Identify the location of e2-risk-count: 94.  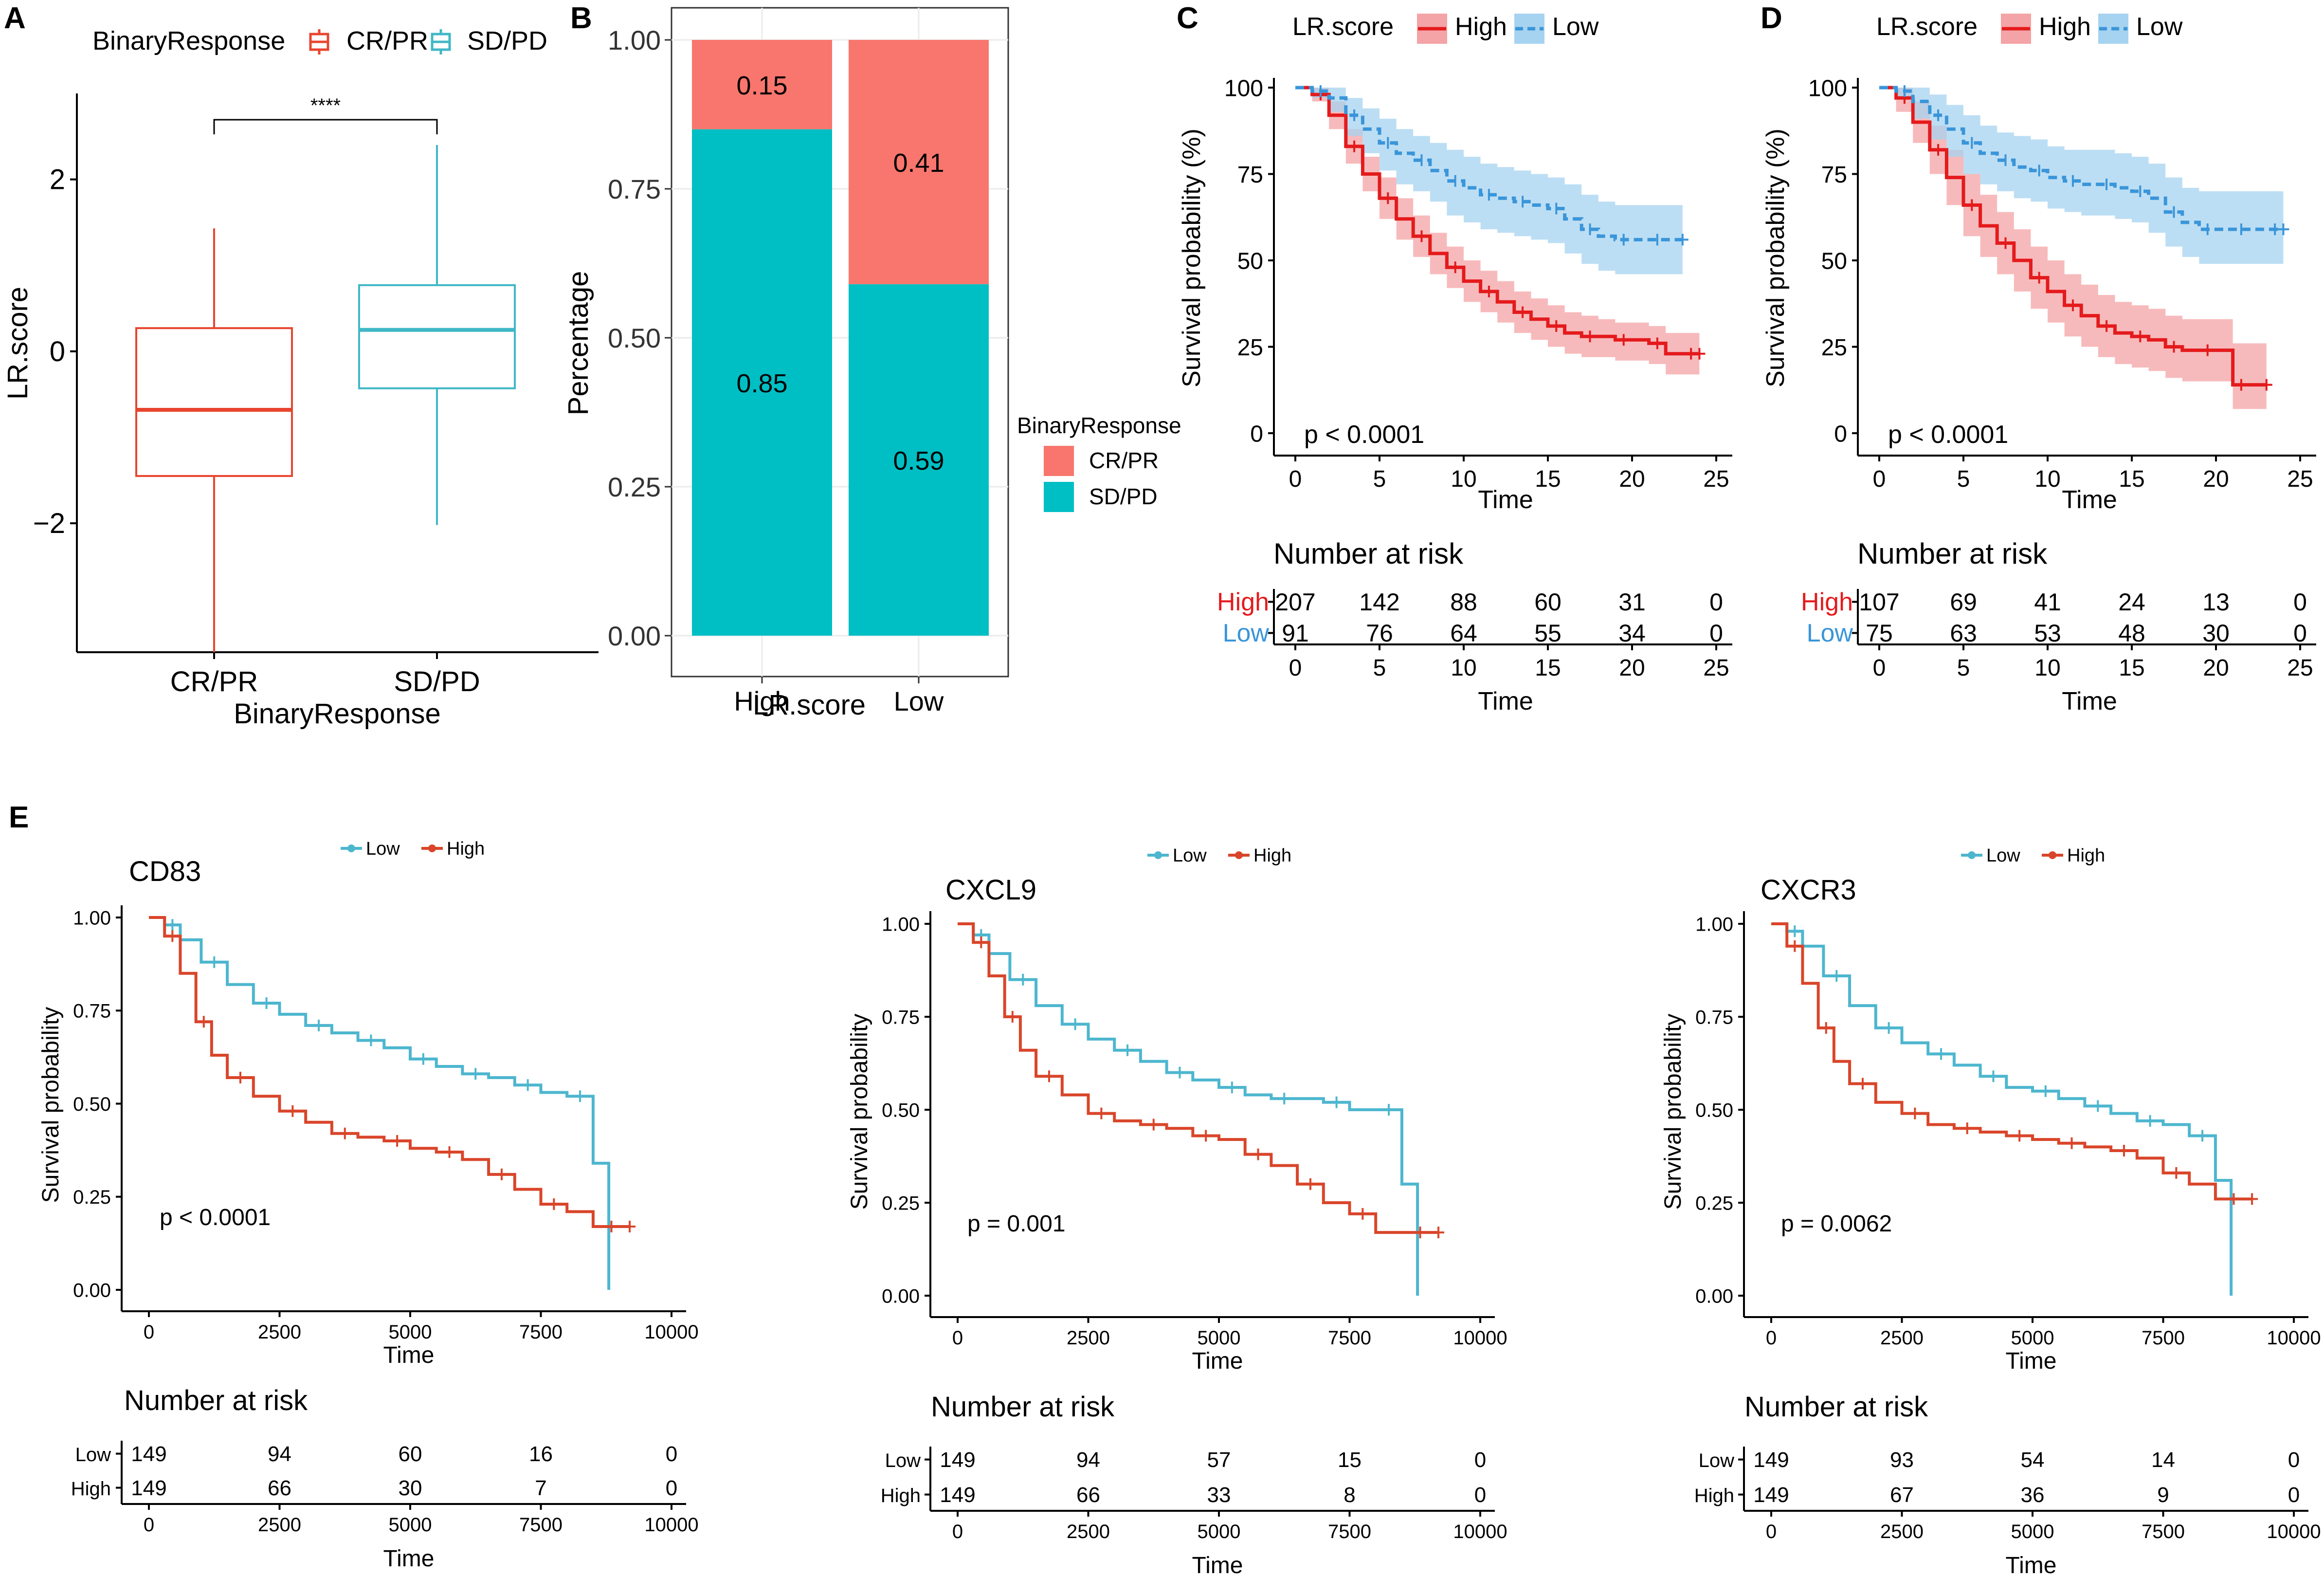
(1088, 1460).